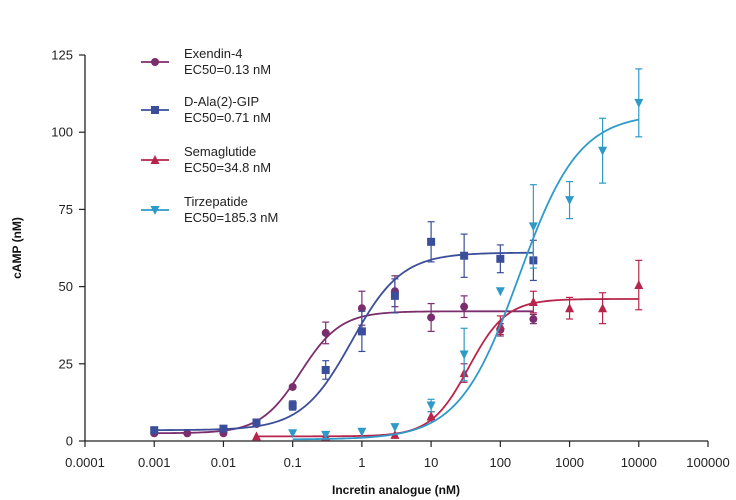  I want to click on x-tick-label: 100, so click(500, 462).